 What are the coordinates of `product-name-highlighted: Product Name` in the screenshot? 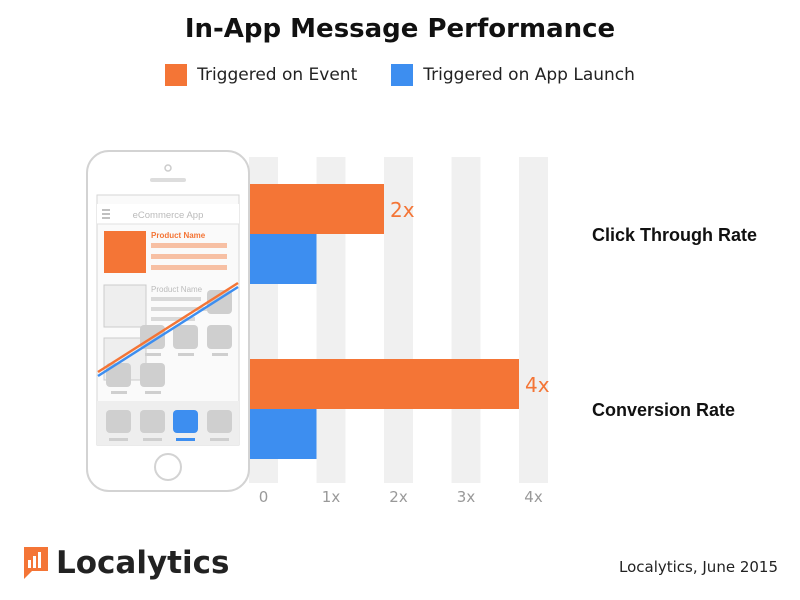 It's located at (178, 235).